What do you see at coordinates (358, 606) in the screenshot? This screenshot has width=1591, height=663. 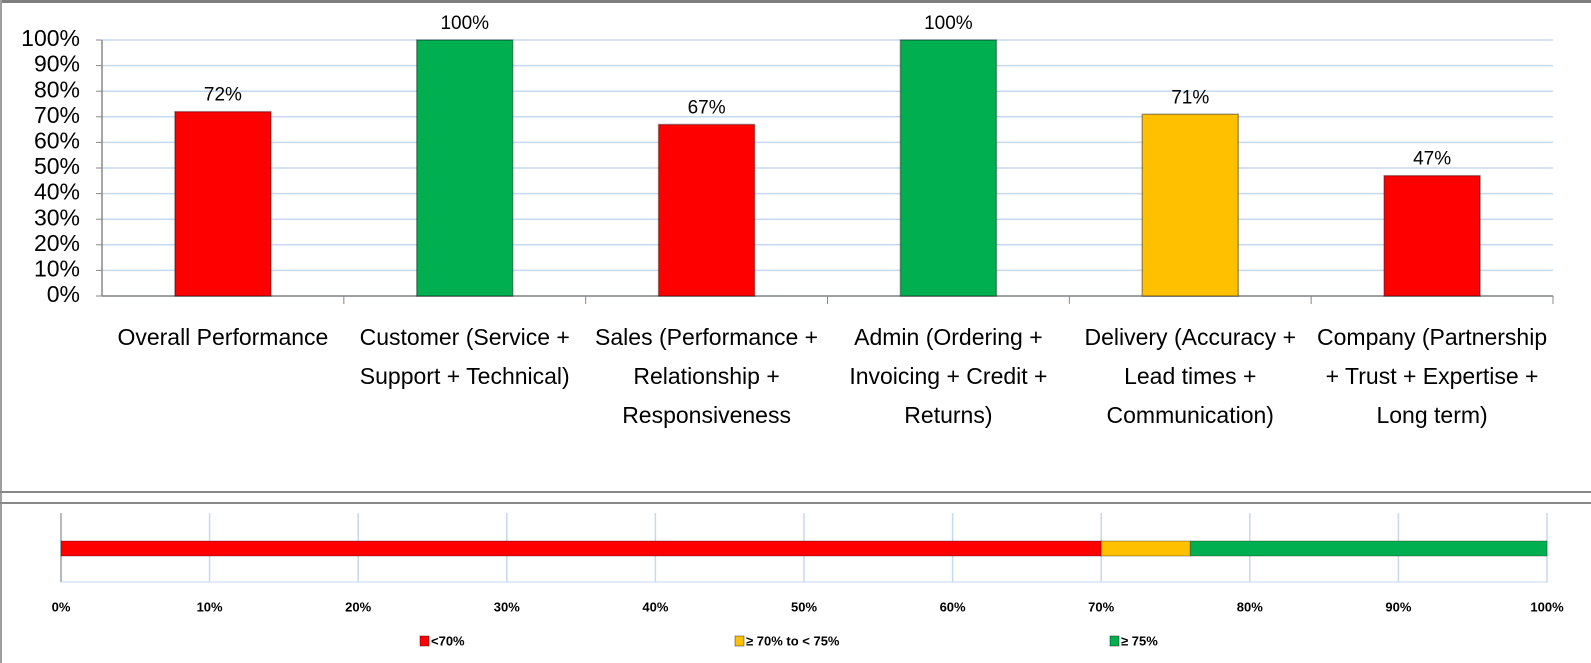 I see `x-tick-label: 20%` at bounding box center [358, 606].